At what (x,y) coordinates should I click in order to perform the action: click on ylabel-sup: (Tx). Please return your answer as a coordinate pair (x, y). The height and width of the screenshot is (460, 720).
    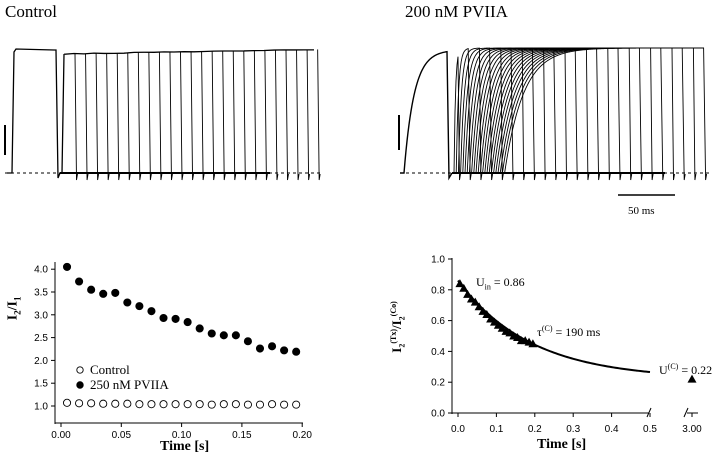
    Looking at the image, I should click on (393, 336).